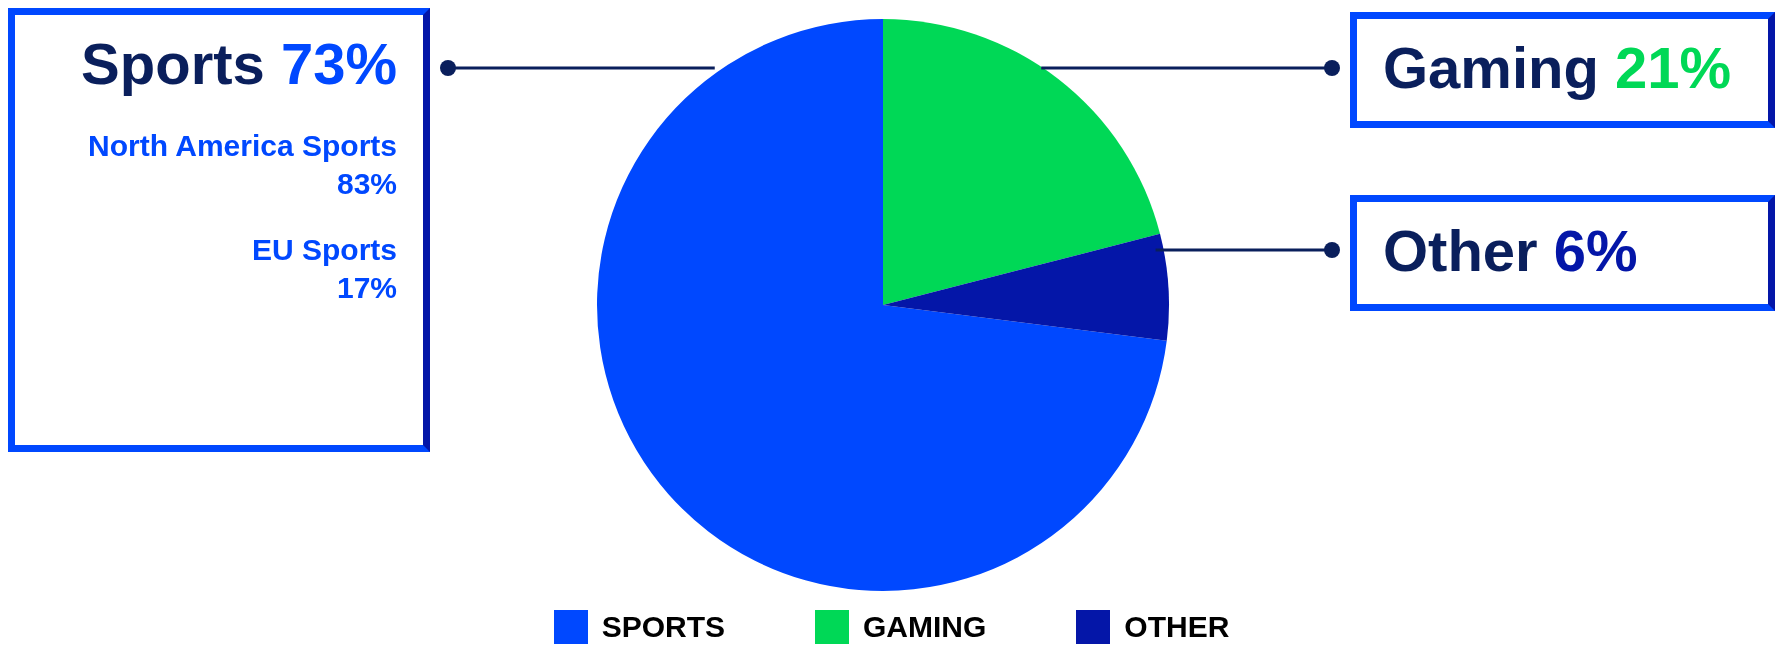  What do you see at coordinates (1558, 68) in the screenshot?
I see `data-label: Gaming 21%` at bounding box center [1558, 68].